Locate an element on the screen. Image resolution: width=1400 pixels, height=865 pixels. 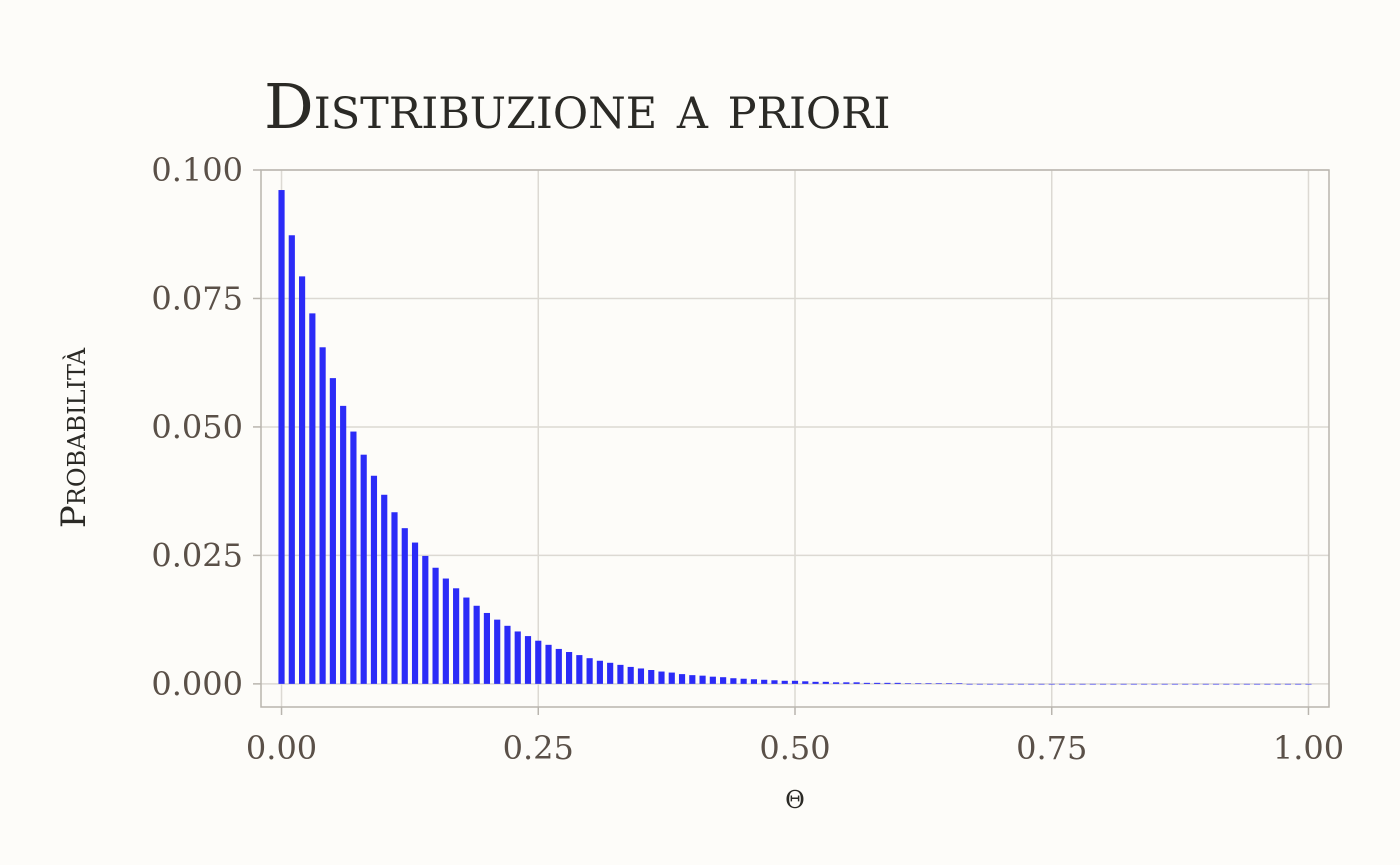
x-tick-label: 0.50 is located at coordinates (794, 748).